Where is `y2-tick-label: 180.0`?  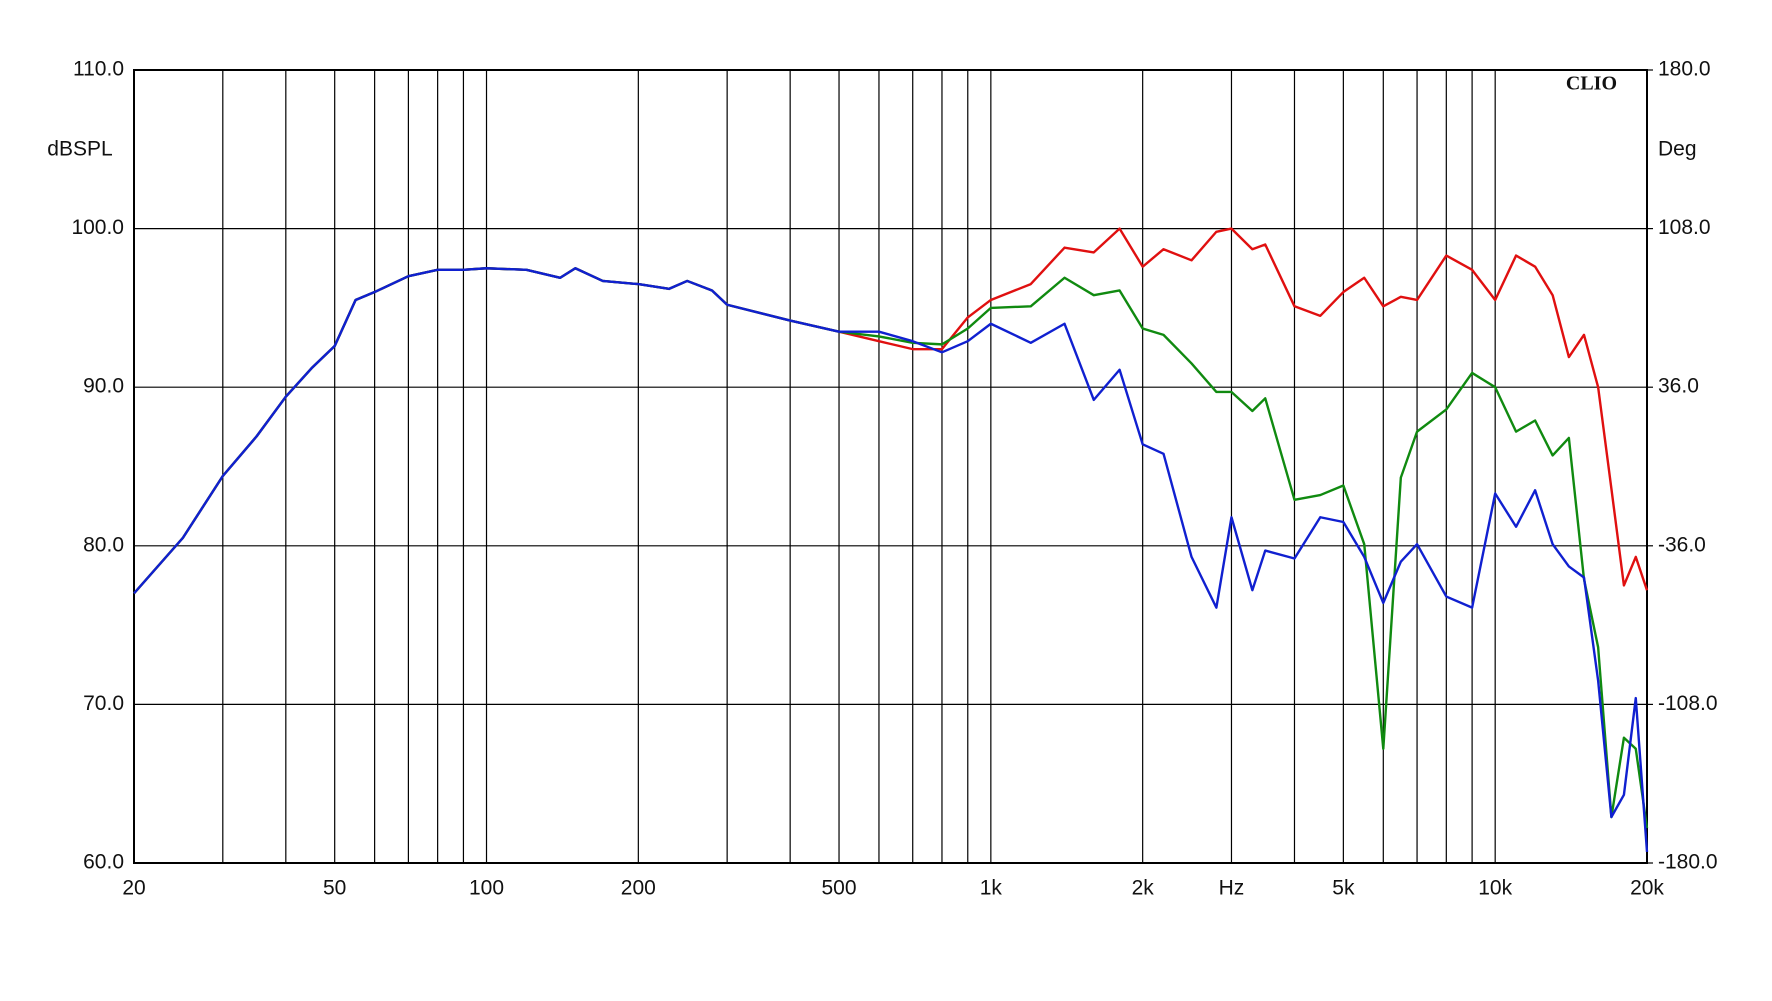
y2-tick-label: 180.0 is located at coordinates (1684, 69).